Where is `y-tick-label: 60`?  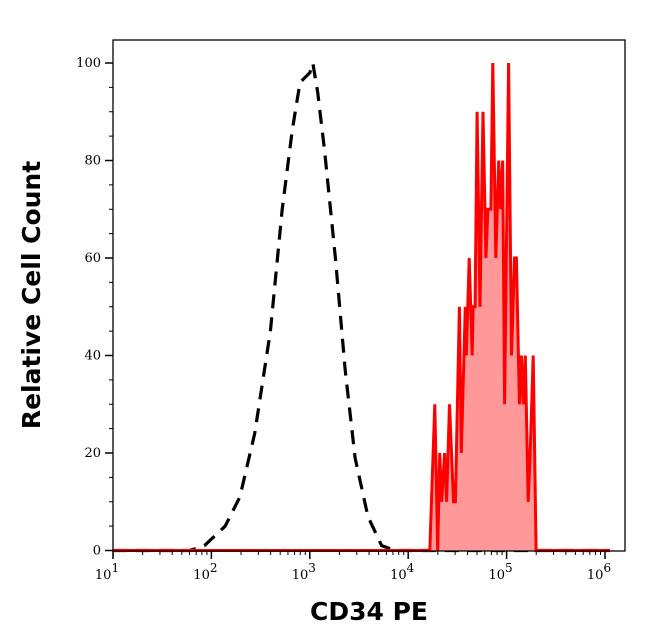 y-tick-label: 60 is located at coordinates (92, 258).